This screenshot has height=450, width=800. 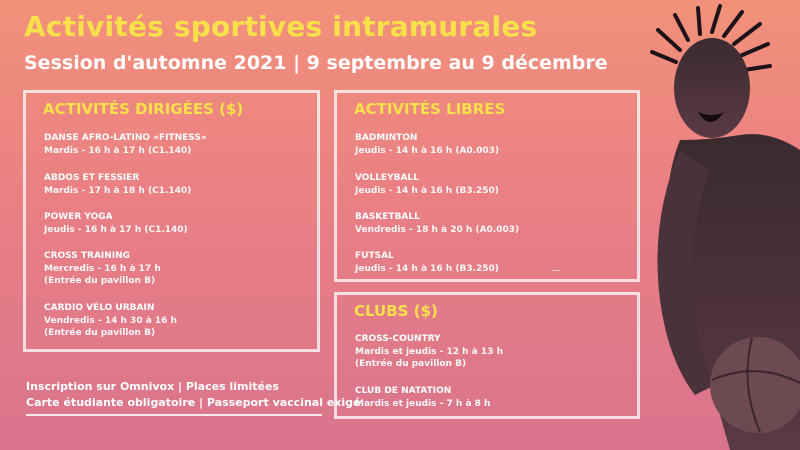 I want to click on activity-schedule: Vendredis - 14 h 30 à 16 h, so click(x=110, y=320).